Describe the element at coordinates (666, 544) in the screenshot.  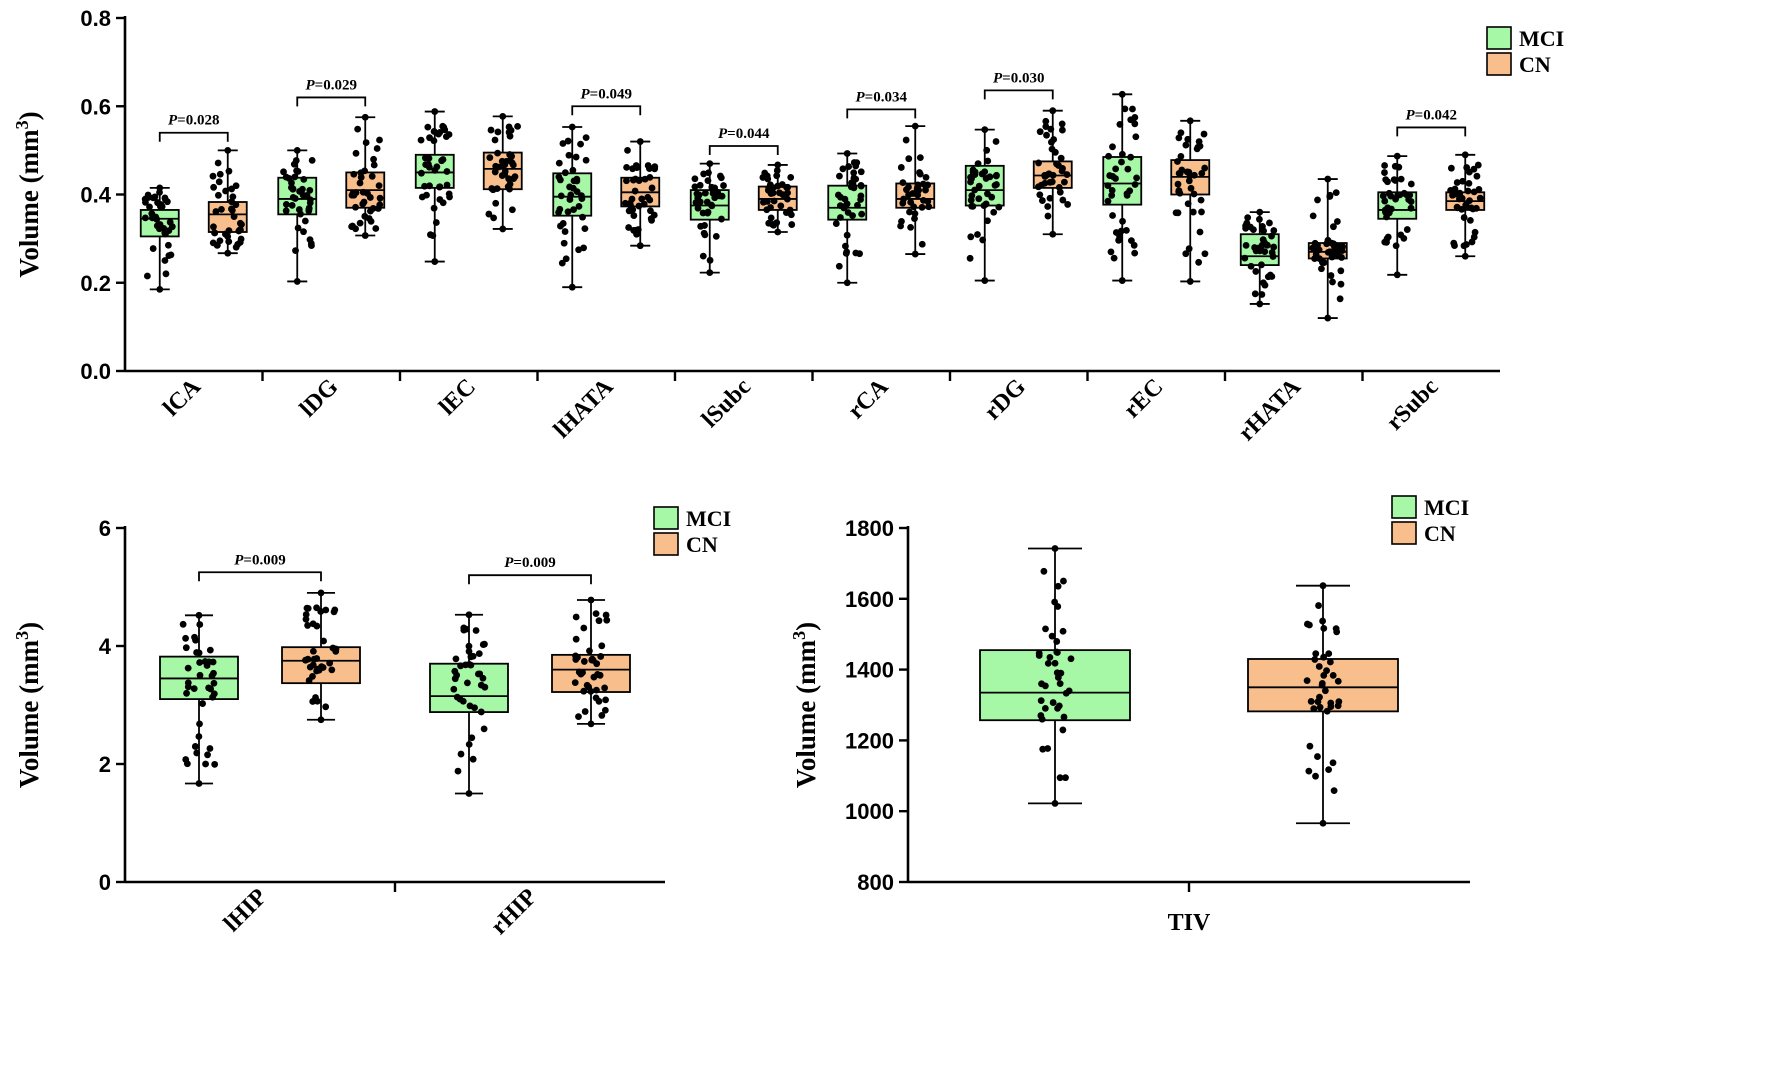
I see `legend-swatch-cn` at that location.